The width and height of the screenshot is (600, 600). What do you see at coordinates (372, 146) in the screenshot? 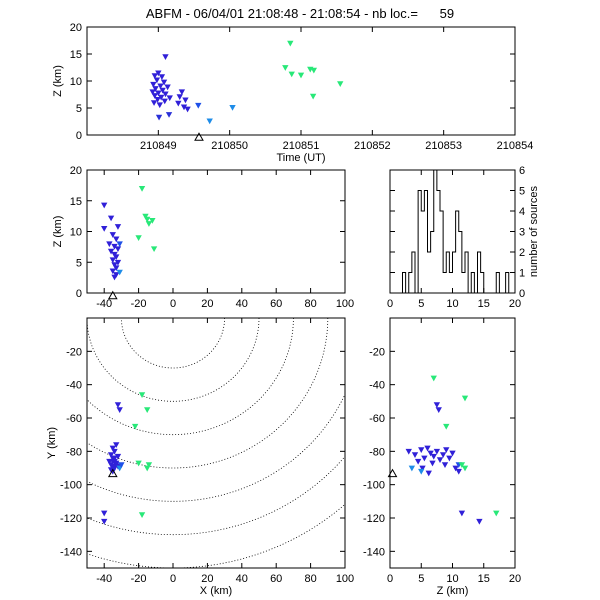
I see `x-tick-label: 210852` at bounding box center [372, 146].